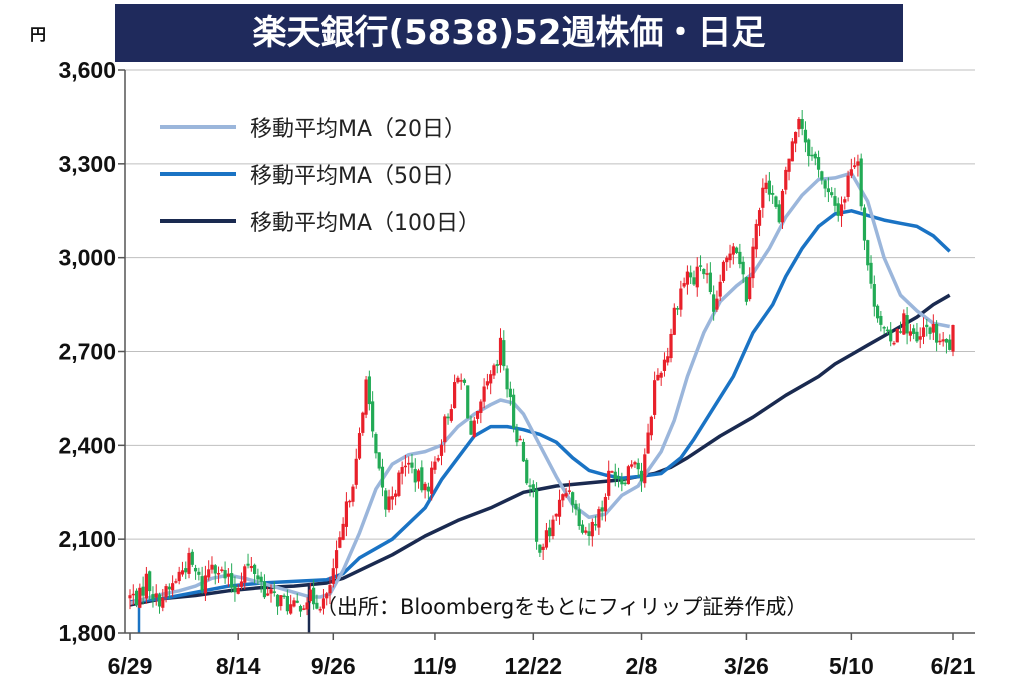 This screenshot has width=1024, height=698. I want to click on y-tick-label: 3,300, so click(87, 164).